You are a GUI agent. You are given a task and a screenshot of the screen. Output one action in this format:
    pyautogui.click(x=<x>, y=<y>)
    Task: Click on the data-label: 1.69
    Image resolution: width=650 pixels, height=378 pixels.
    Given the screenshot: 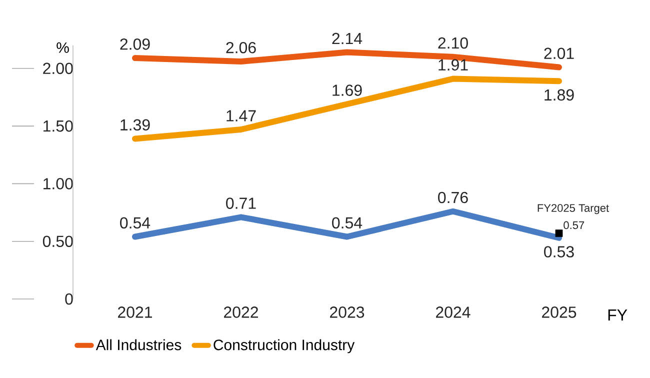 What is the action you would take?
    pyautogui.click(x=347, y=90)
    